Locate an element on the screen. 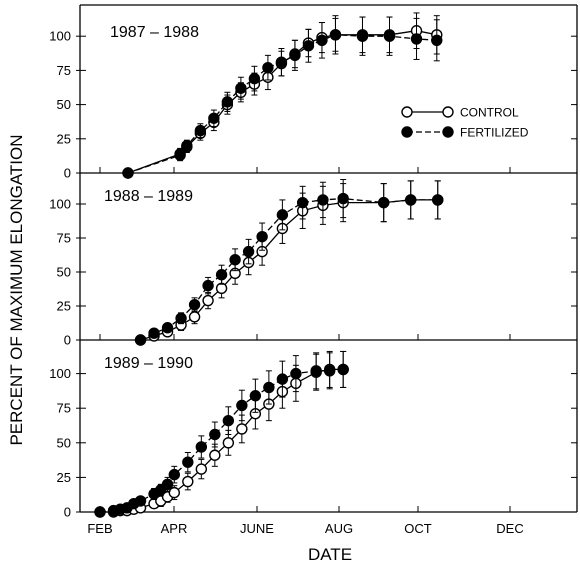 The height and width of the screenshot is (571, 580). legend-label: CONTROL is located at coordinates (489, 113).